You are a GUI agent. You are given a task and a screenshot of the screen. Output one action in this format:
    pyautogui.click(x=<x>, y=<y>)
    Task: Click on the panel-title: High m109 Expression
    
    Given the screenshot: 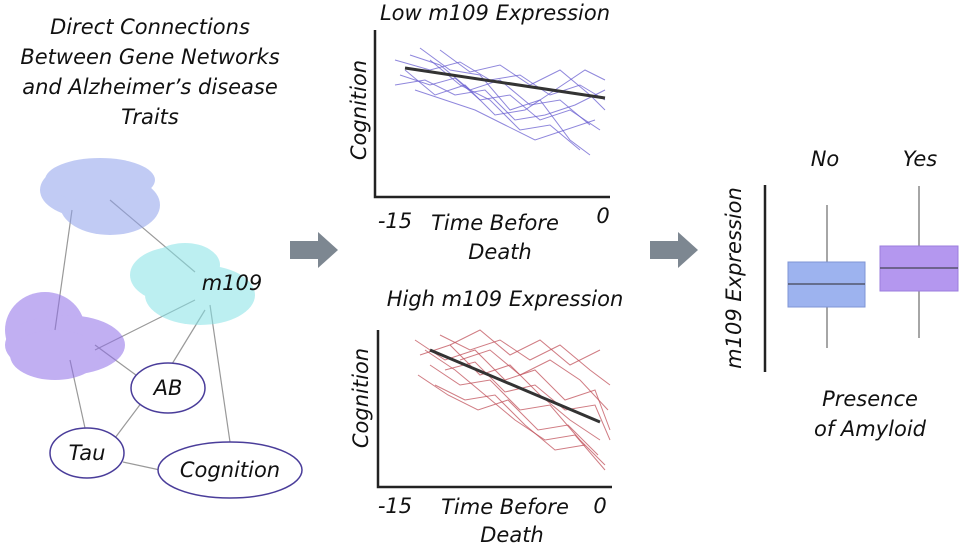 What is the action you would take?
    pyautogui.click(x=505, y=299)
    